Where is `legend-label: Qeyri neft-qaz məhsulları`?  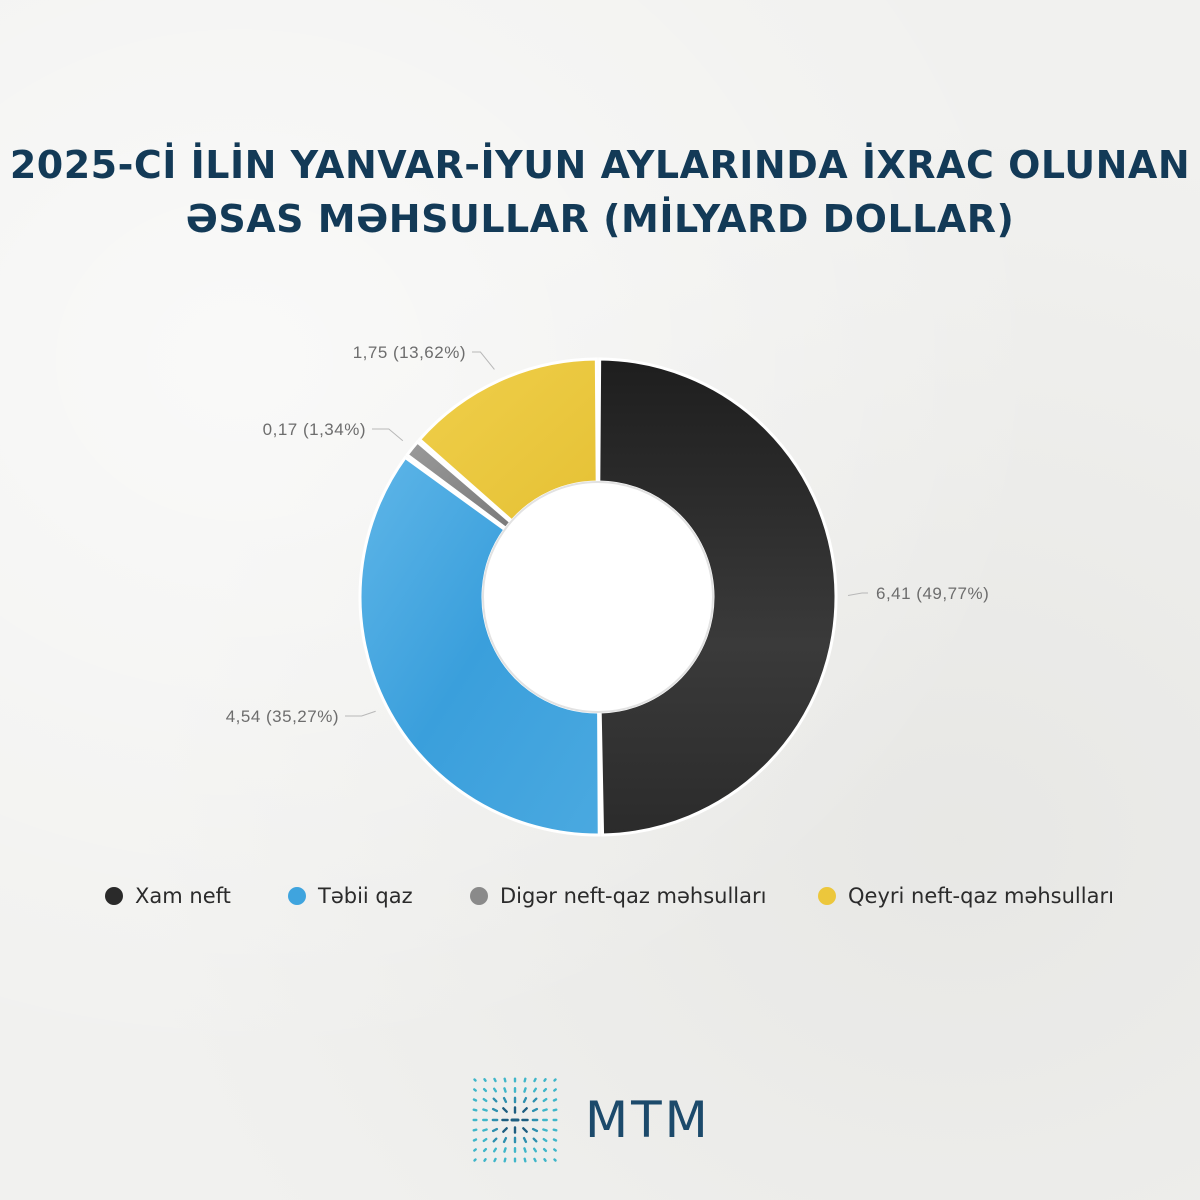
legend-label: Qeyri neft-qaz məhsulları is located at coordinates (981, 896).